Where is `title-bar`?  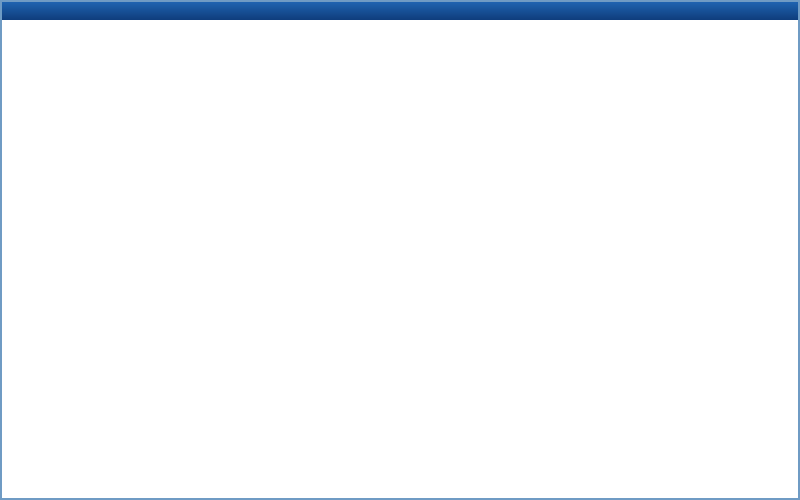 title-bar is located at coordinates (400, 11).